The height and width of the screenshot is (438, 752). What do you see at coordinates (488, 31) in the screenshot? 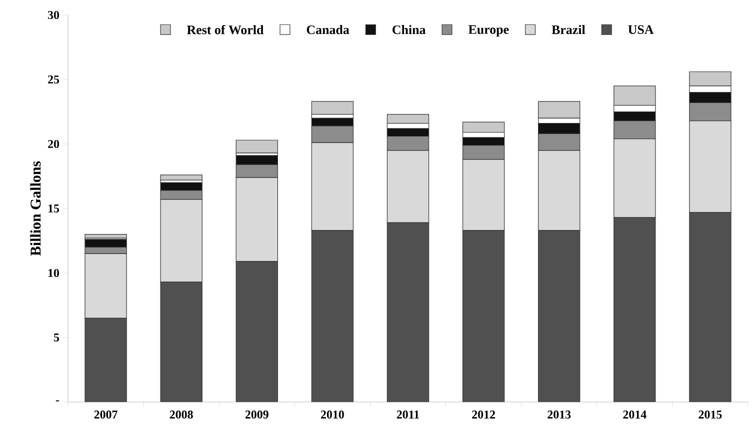
I see `legend-label: Europe` at bounding box center [488, 31].